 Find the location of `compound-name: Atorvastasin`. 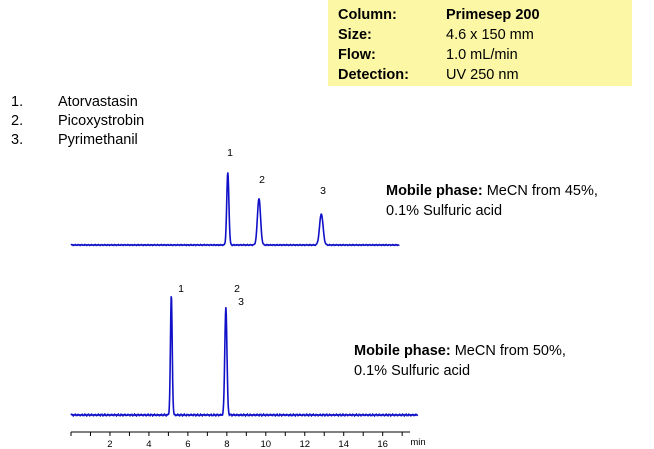

compound-name: Atorvastasin is located at coordinates (98, 102).